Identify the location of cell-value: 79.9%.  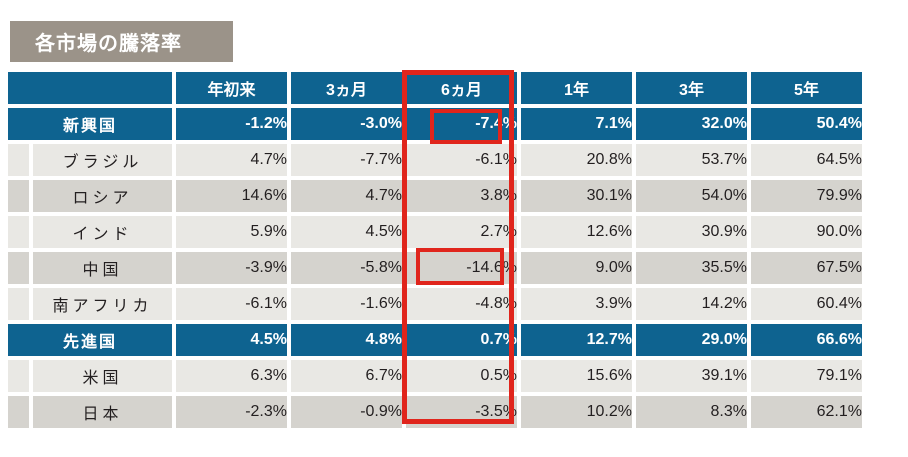
(806, 196).